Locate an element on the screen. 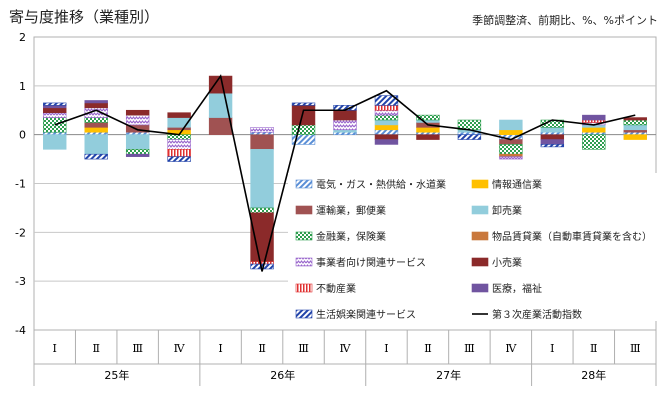  y-tick-label: 1 is located at coordinates (22, 86).